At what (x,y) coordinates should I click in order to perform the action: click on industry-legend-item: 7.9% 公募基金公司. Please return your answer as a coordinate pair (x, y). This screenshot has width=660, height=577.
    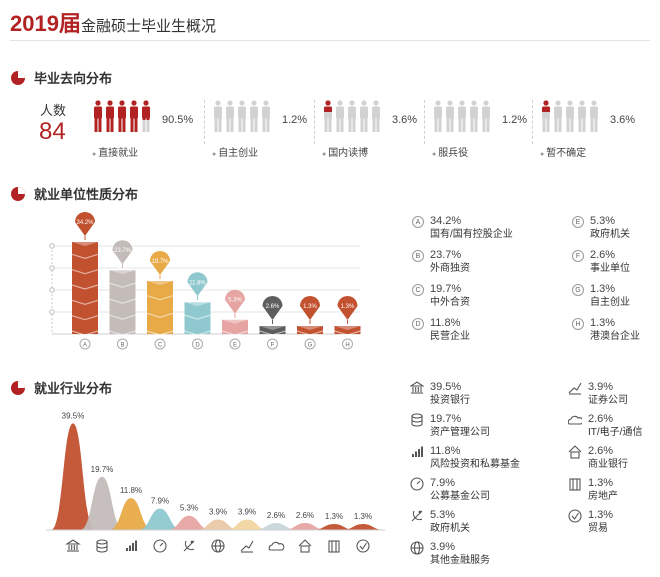
    Looking at the image, I should click on (485, 489).